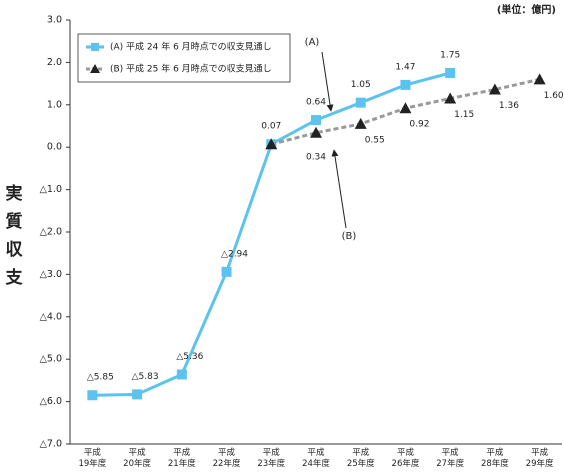 The height and width of the screenshot is (472, 564). I want to click on y-tick-label: △4.0, so click(51, 316).